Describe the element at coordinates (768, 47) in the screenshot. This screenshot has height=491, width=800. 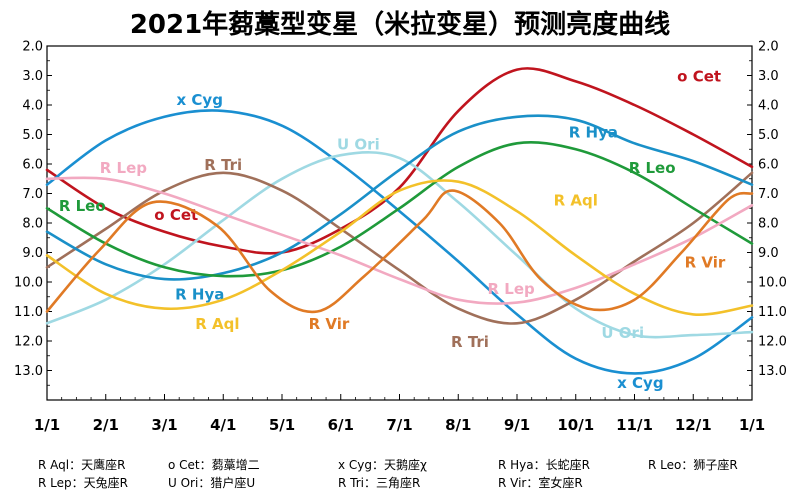
I see `y-tick-label-right: 2.0` at that location.